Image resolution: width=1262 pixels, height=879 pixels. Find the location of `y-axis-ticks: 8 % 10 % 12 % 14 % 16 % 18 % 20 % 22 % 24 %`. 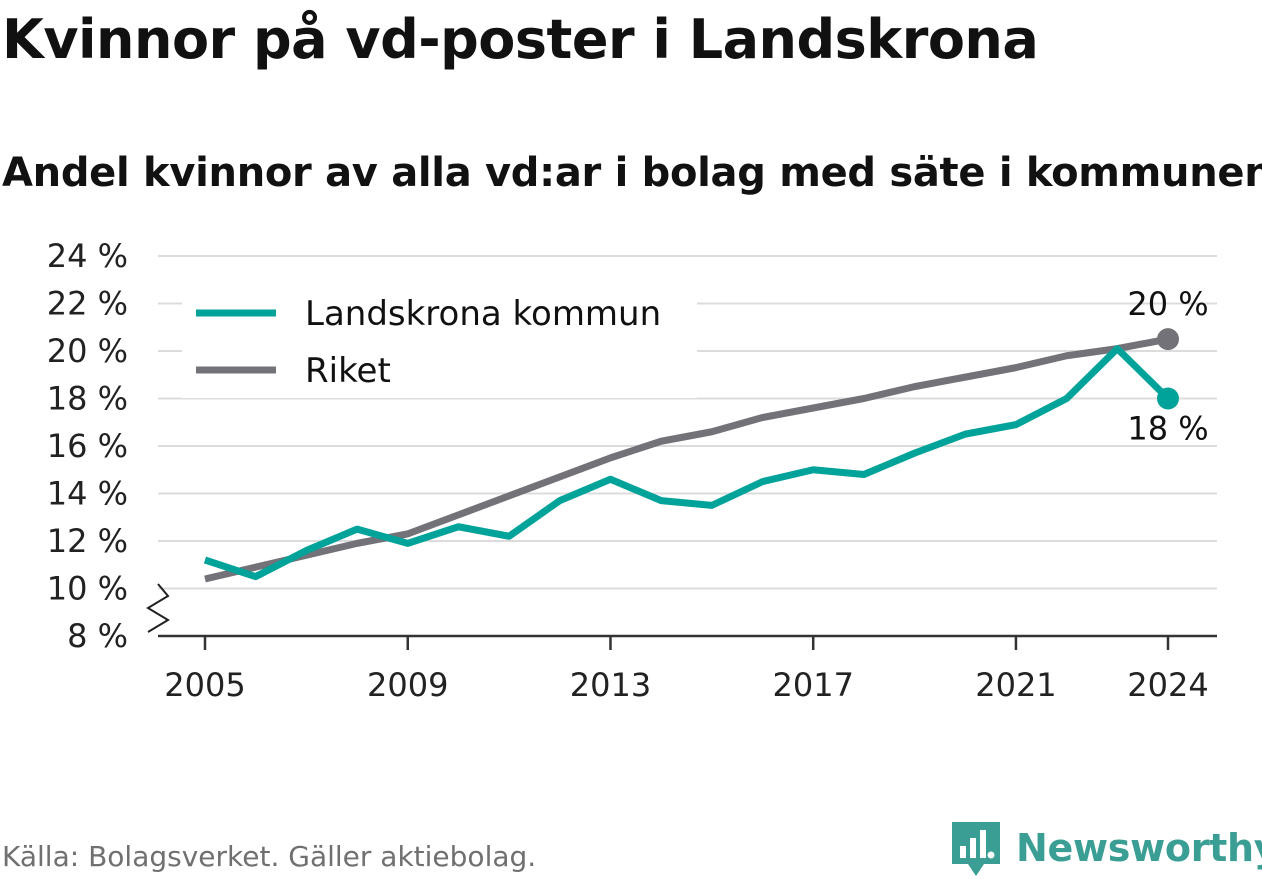

y-axis-ticks: 8 % 10 % 12 % 14 % 16 % 18 % 20 % 22 % 24 % is located at coordinates (87, 446).